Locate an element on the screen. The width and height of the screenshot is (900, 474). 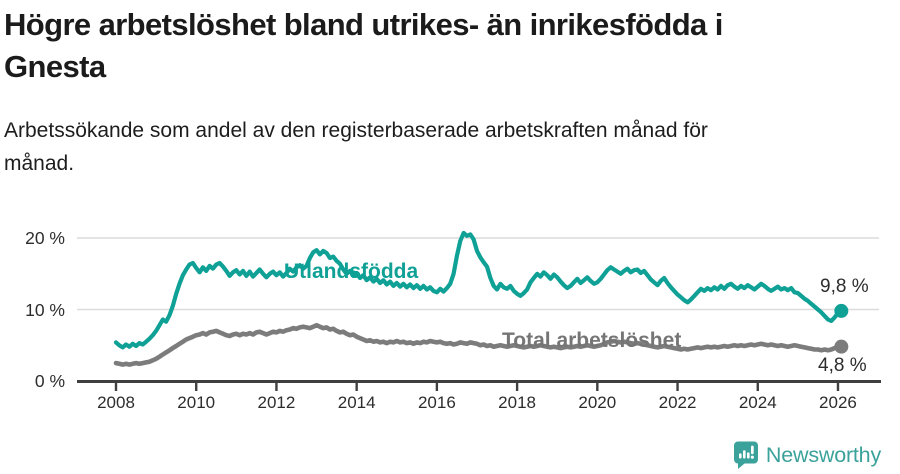
y-tick-label-10pct: 10 % is located at coordinates (45, 309).